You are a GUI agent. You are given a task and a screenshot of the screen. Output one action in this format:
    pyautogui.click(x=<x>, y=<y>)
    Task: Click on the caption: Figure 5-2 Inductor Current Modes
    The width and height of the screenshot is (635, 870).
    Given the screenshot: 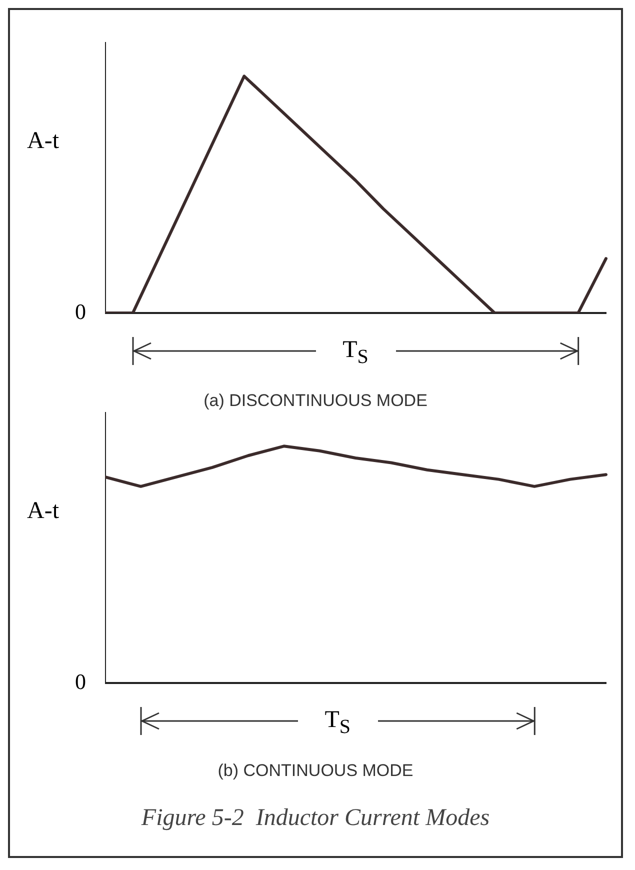 What is the action you would take?
    pyautogui.click(x=315, y=818)
    